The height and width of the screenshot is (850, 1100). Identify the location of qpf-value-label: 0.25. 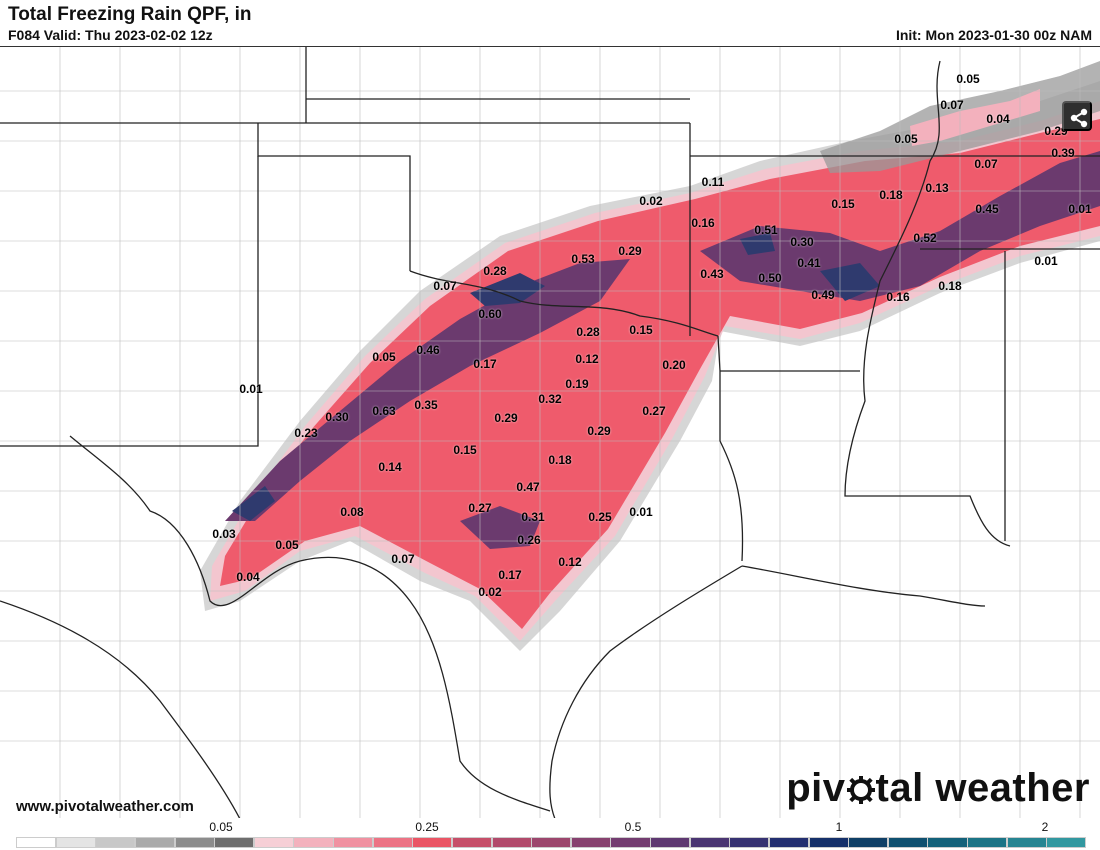
(600, 517).